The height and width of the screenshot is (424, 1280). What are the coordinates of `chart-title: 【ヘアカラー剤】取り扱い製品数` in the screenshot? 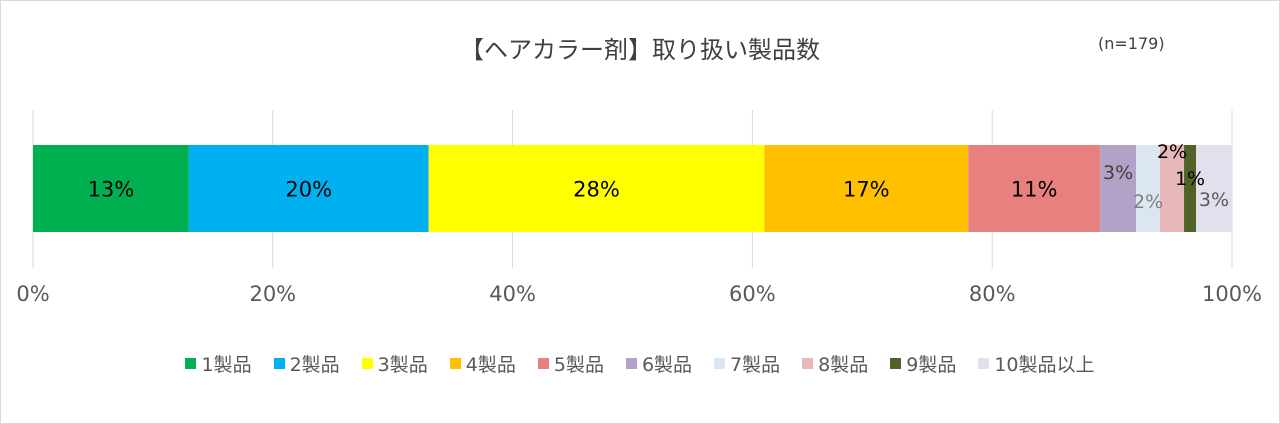 It's located at (640, 50).